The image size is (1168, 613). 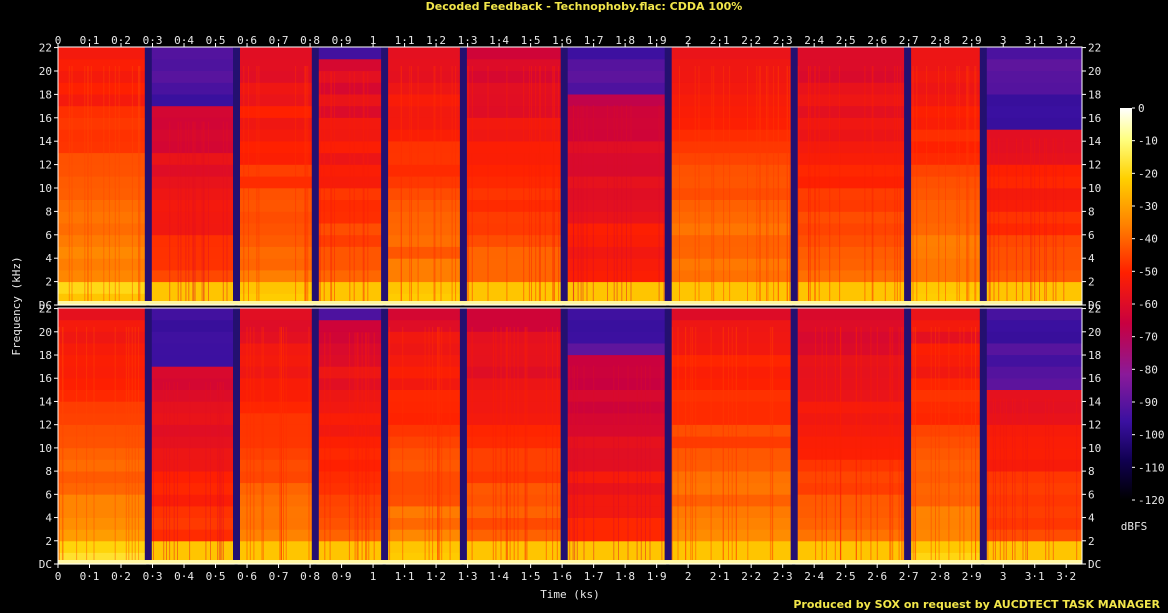 What do you see at coordinates (236, 176) in the screenshot?
I see `silence-gap` at bounding box center [236, 176].